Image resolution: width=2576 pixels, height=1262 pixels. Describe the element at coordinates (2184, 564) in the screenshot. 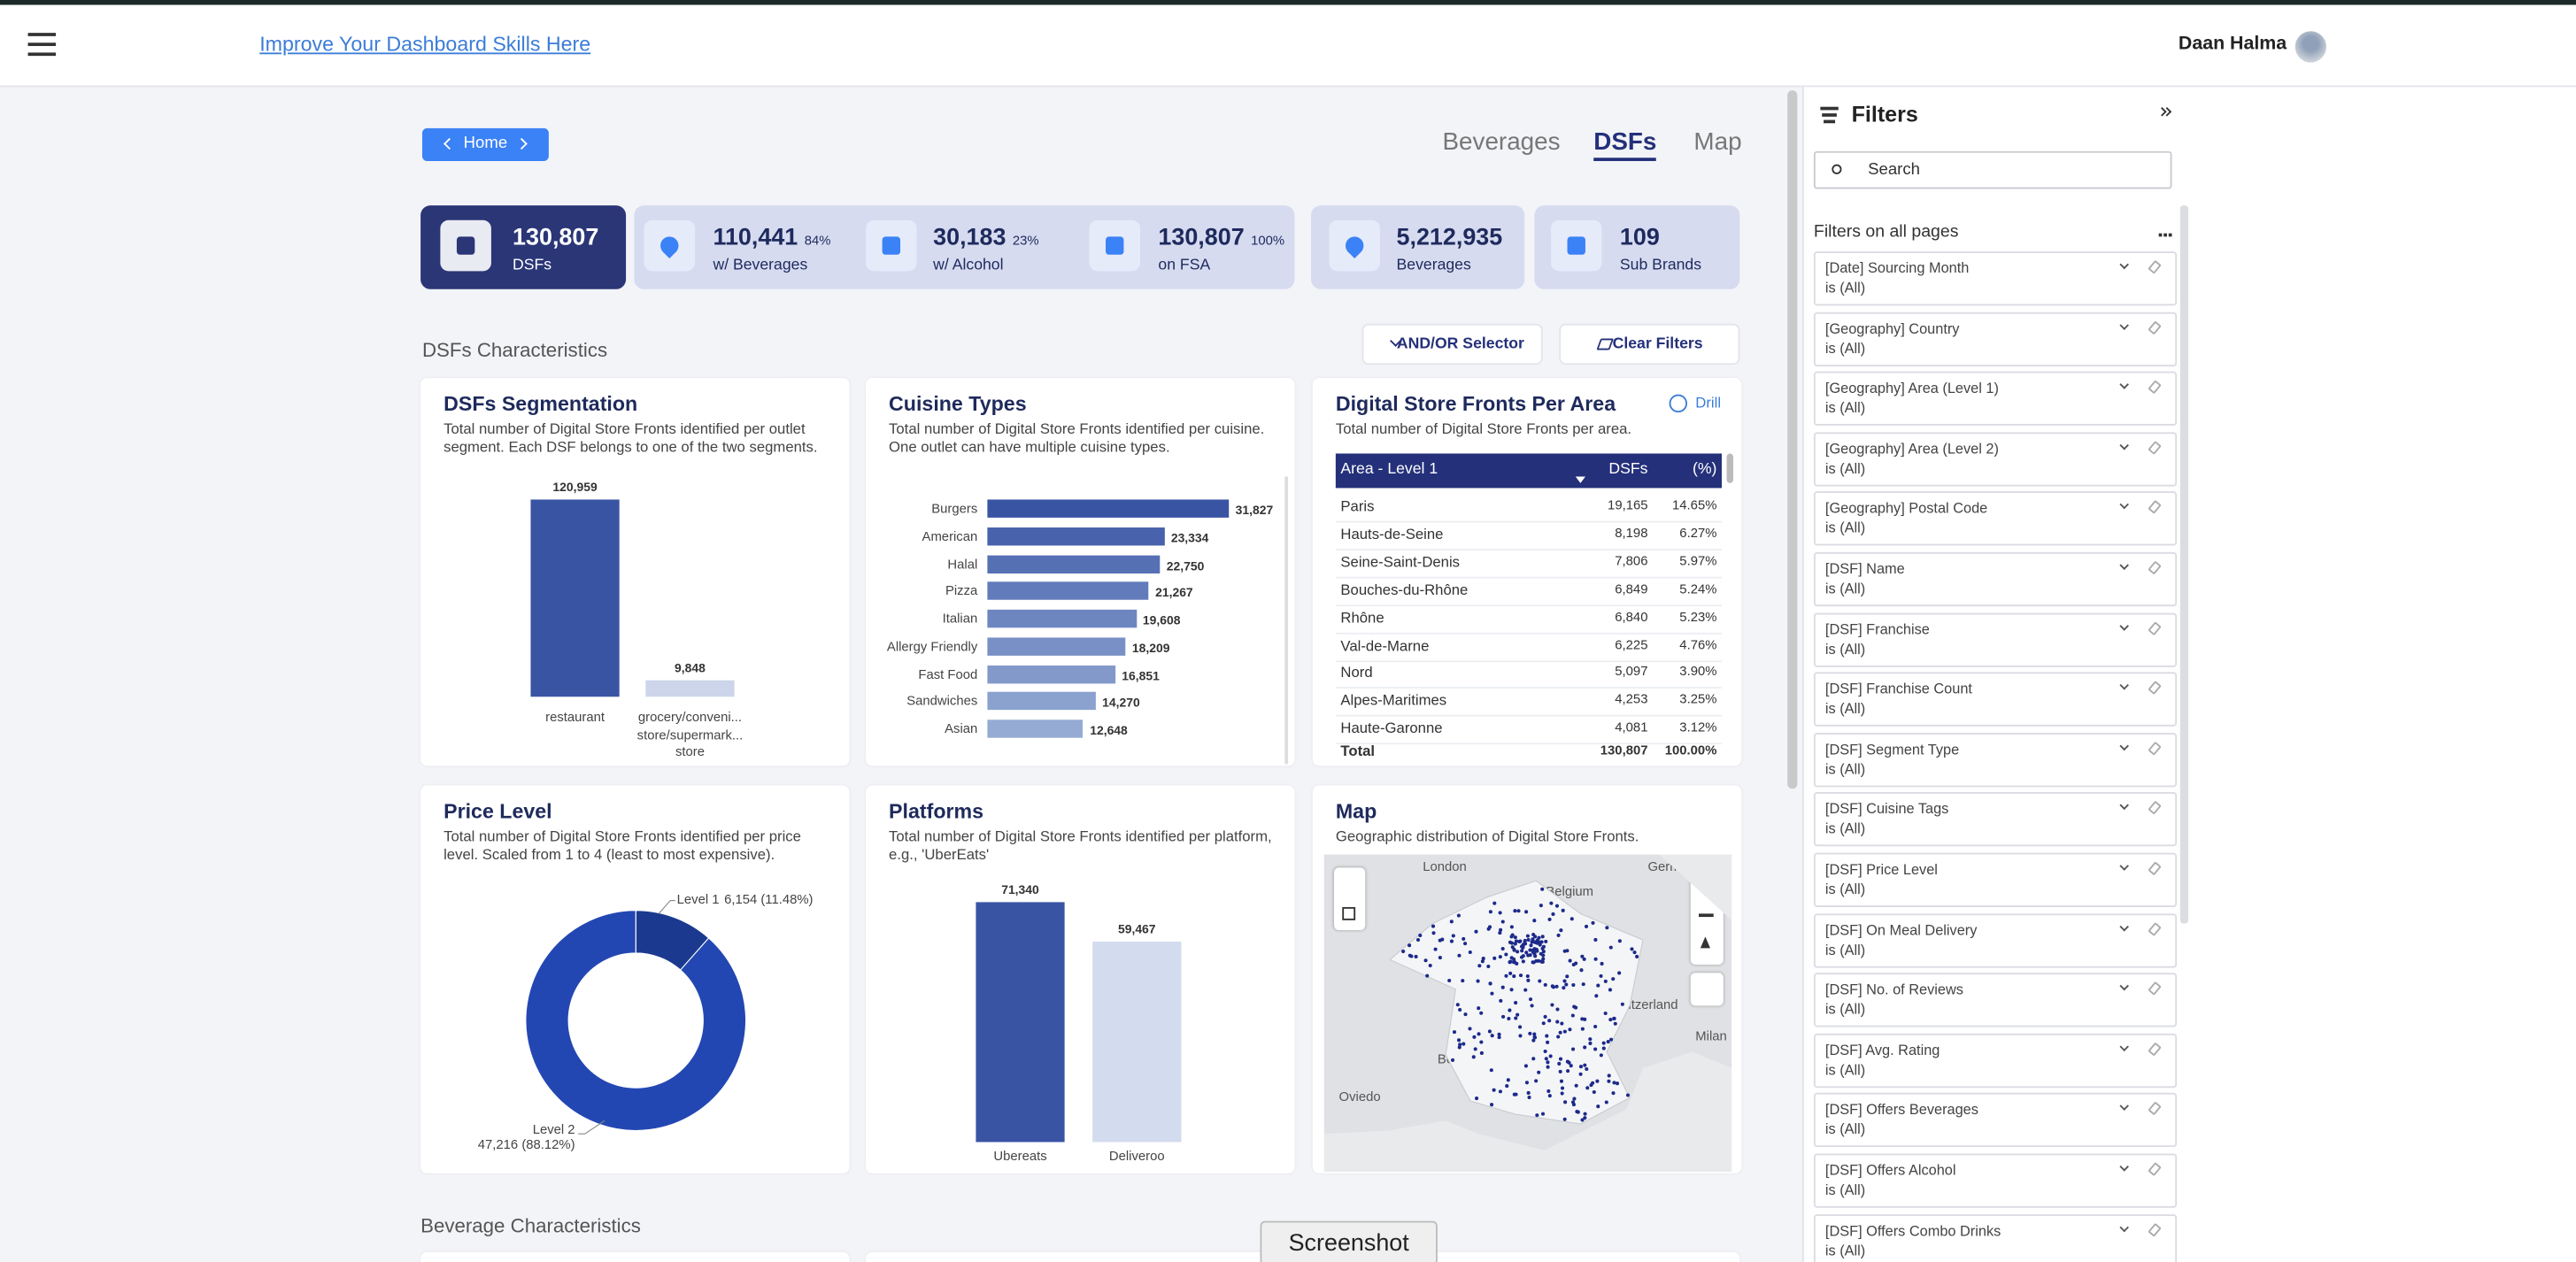

I see `filters-scrollbar` at that location.